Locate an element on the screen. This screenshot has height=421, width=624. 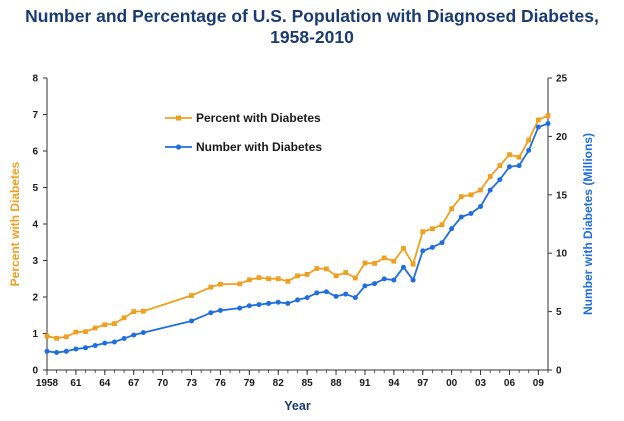
y-left-tick-label: 1 is located at coordinates (35, 334).